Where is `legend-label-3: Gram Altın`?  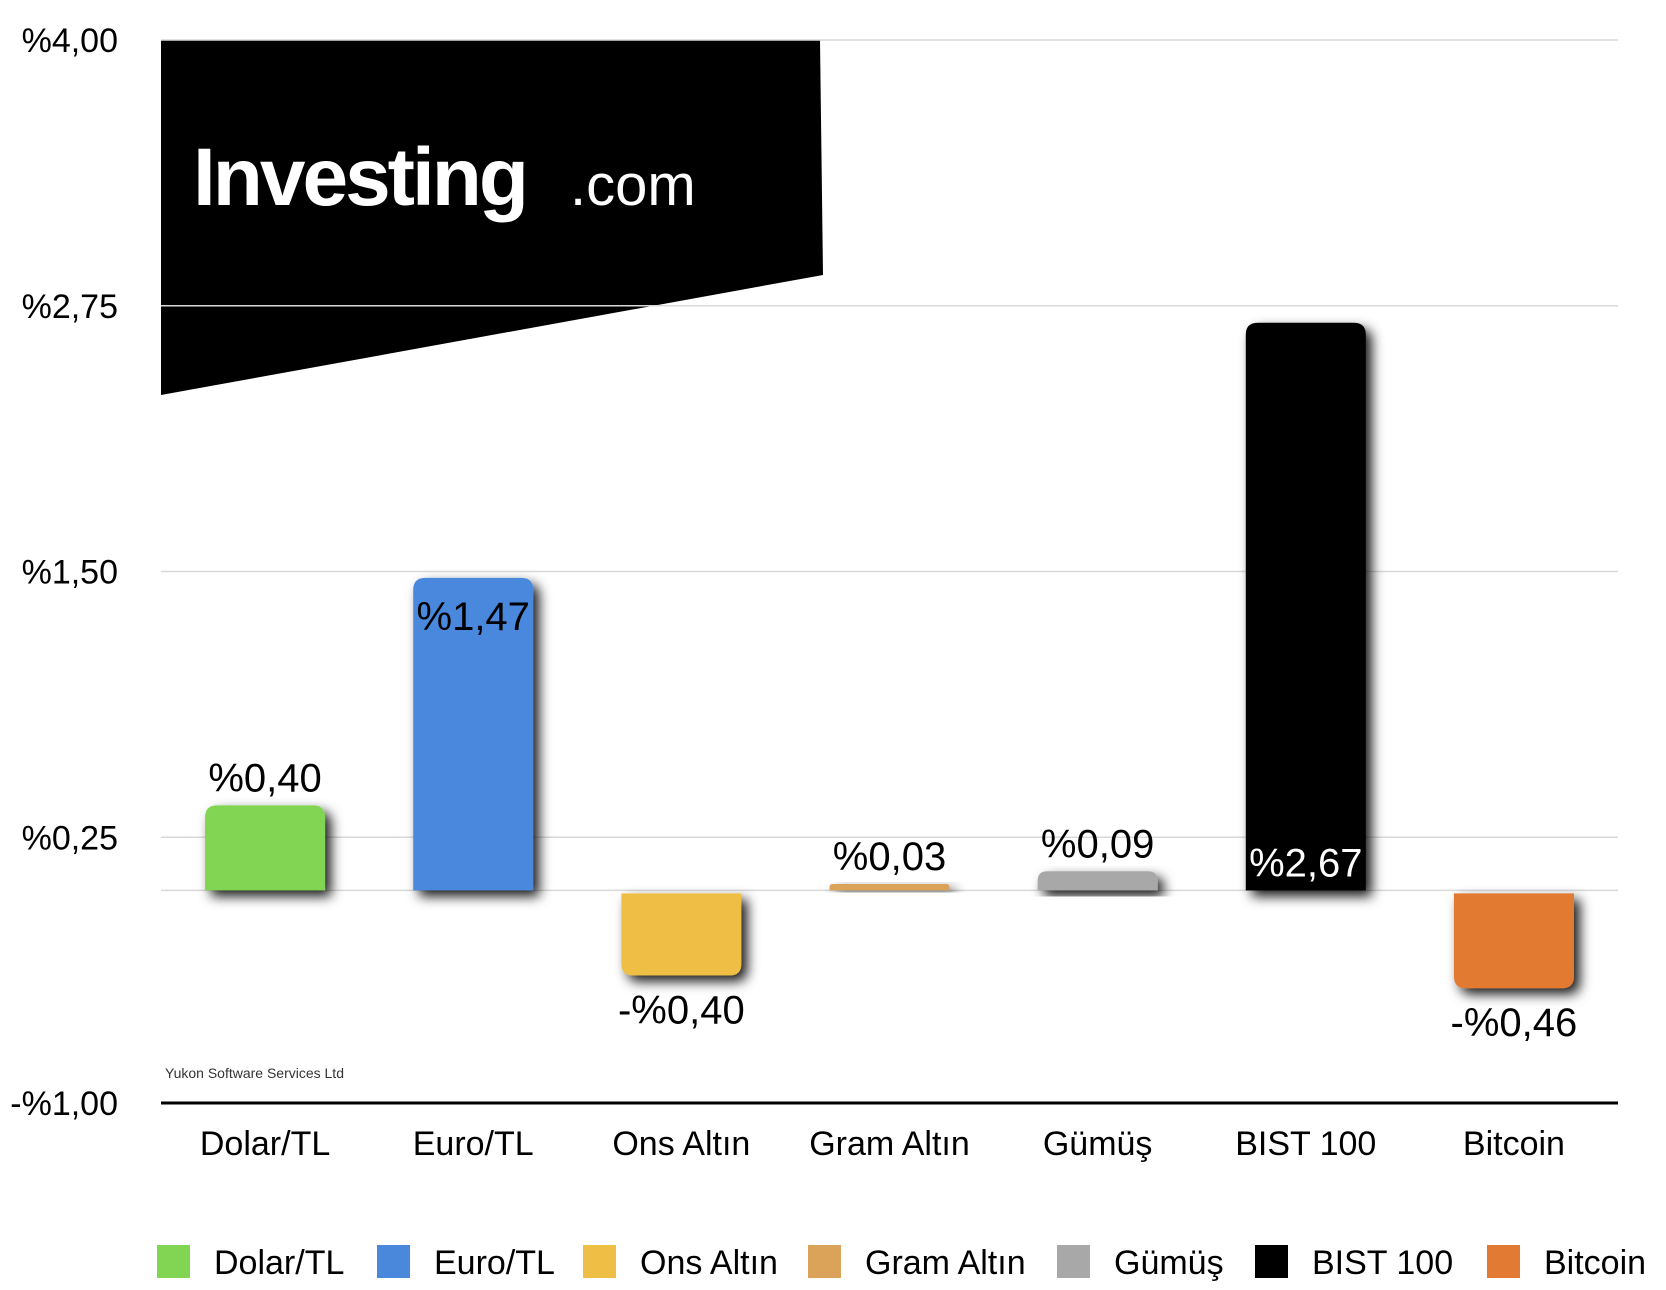
legend-label-3: Gram Altın is located at coordinates (945, 1263).